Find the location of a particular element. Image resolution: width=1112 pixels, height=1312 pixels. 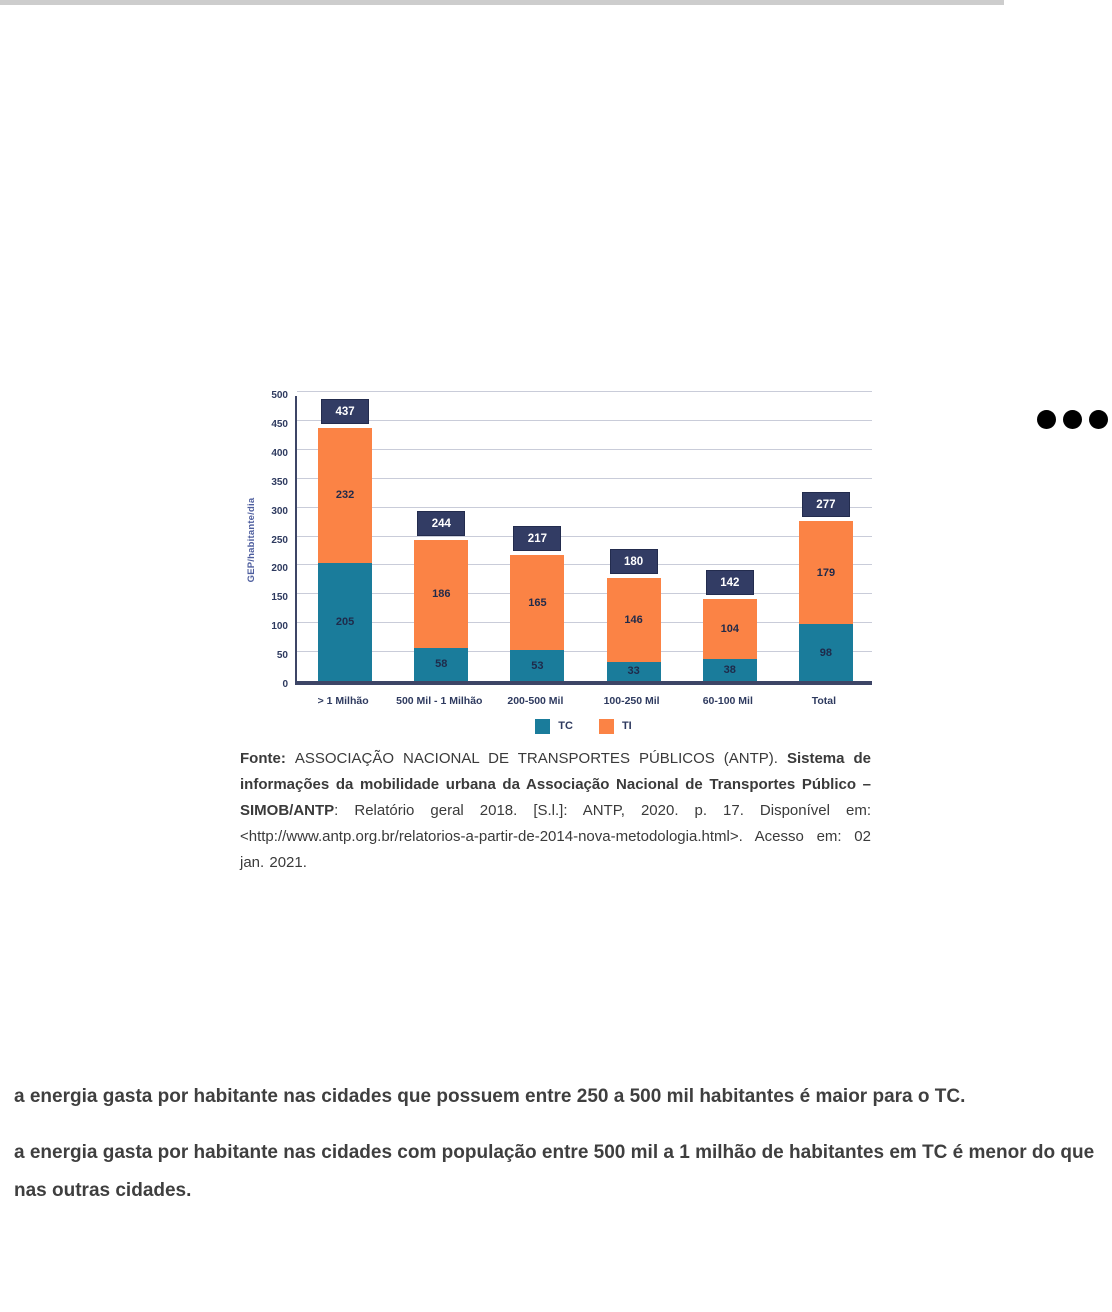

bar-value-label: 33 is located at coordinates (633, 671).